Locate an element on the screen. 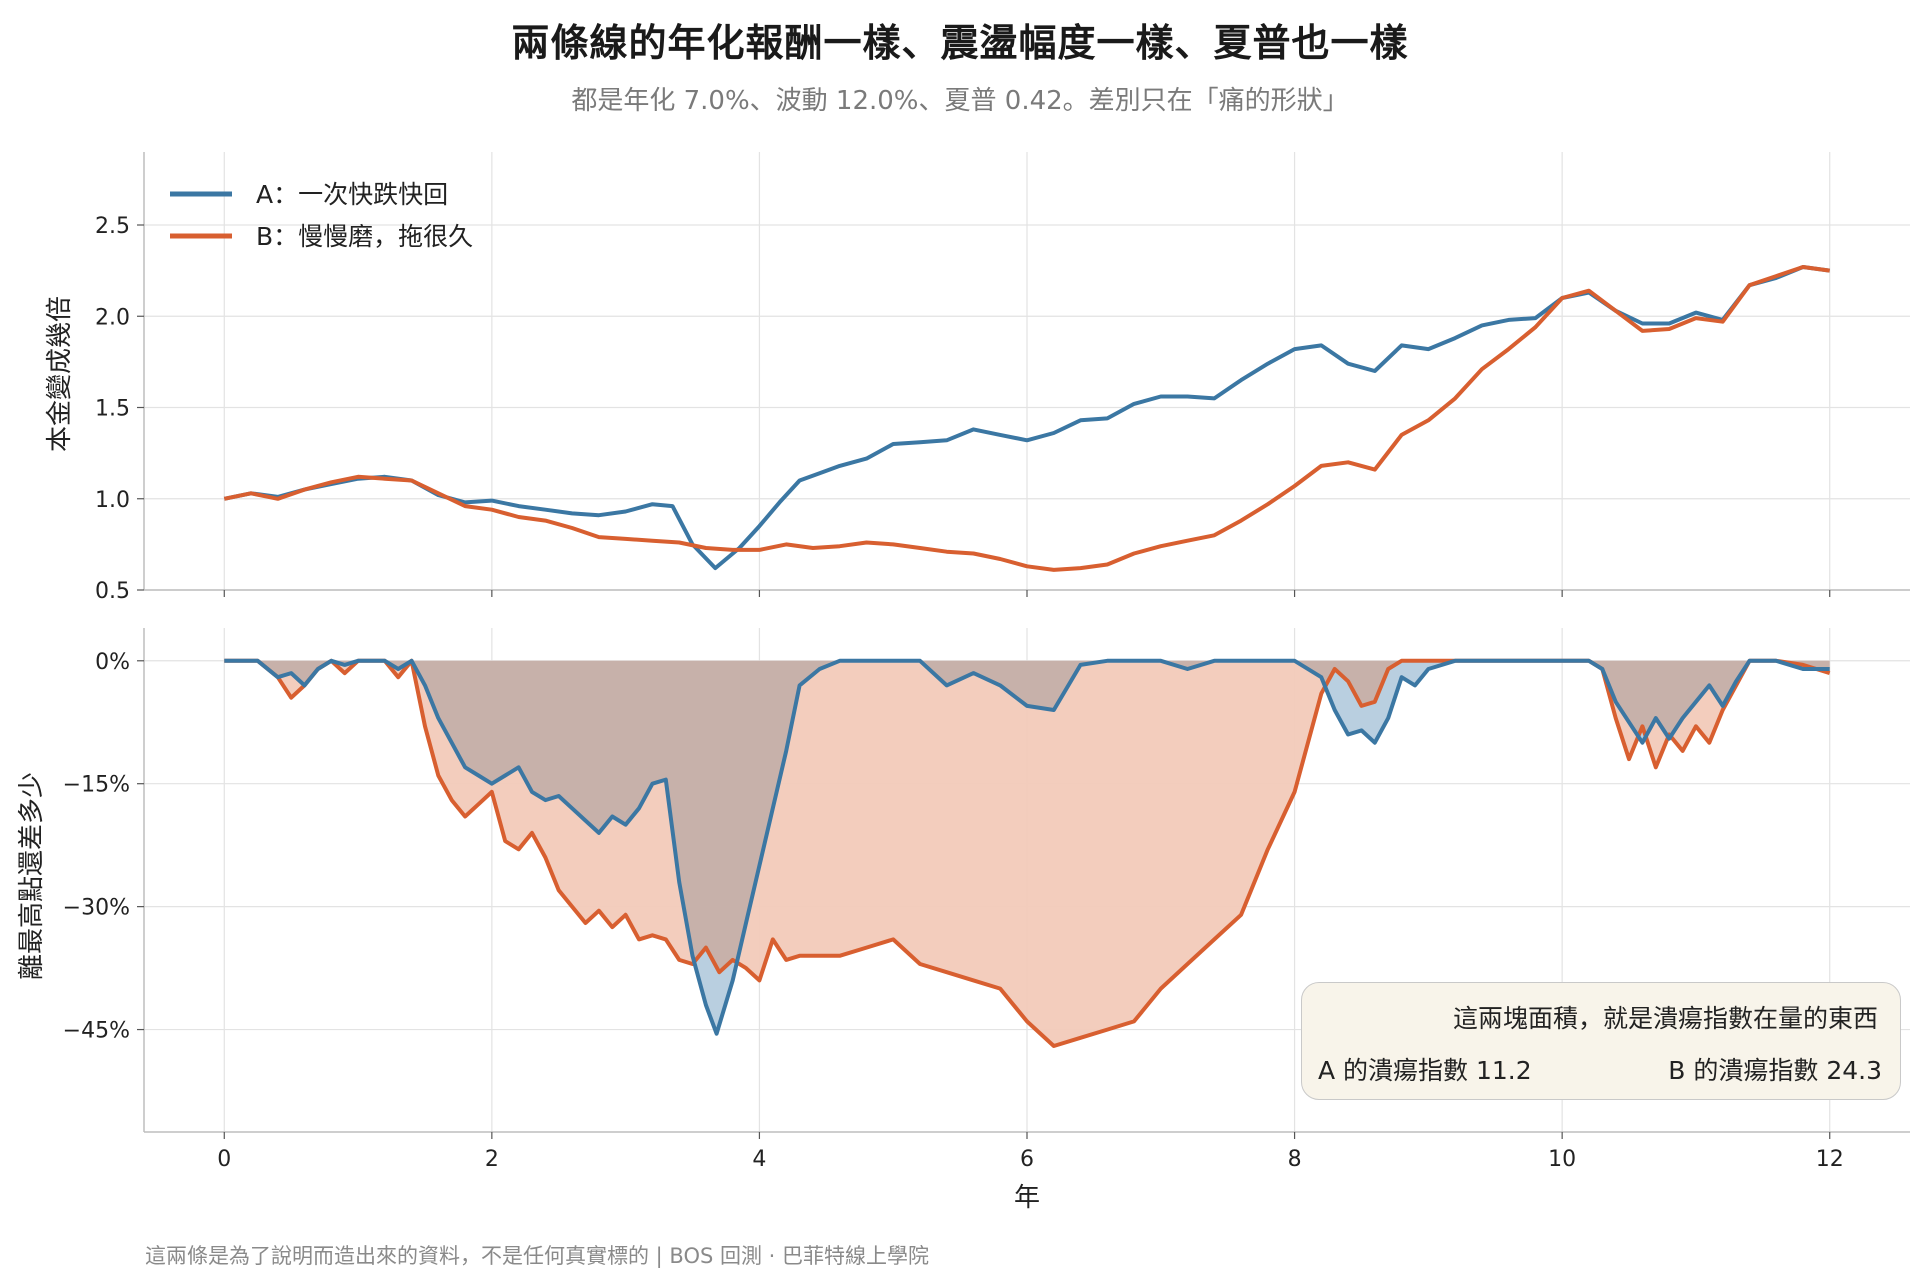 Image resolution: width=1920 pixels, height=1279 pixels. legend-label-a: A：一次快跌快回 is located at coordinates (352, 194).